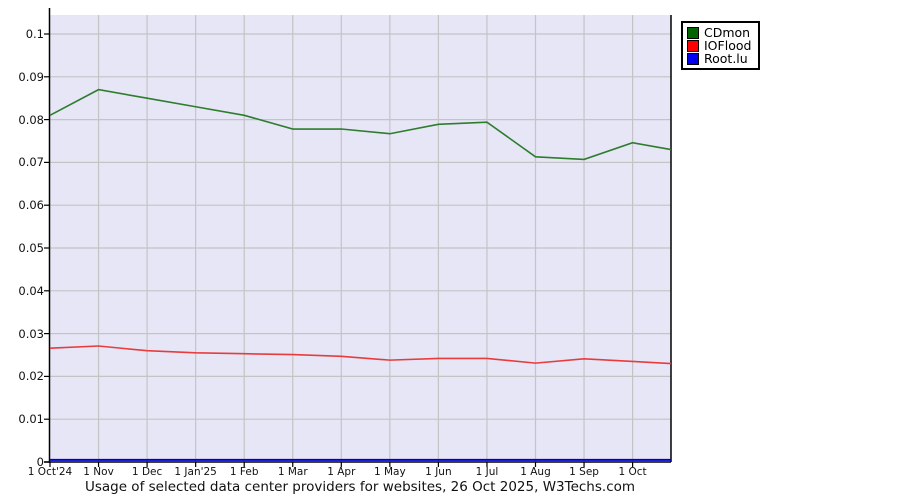 The width and height of the screenshot is (900, 500). What do you see at coordinates (31, 162) in the screenshot?
I see `y-tick-label: 0.07` at bounding box center [31, 162].